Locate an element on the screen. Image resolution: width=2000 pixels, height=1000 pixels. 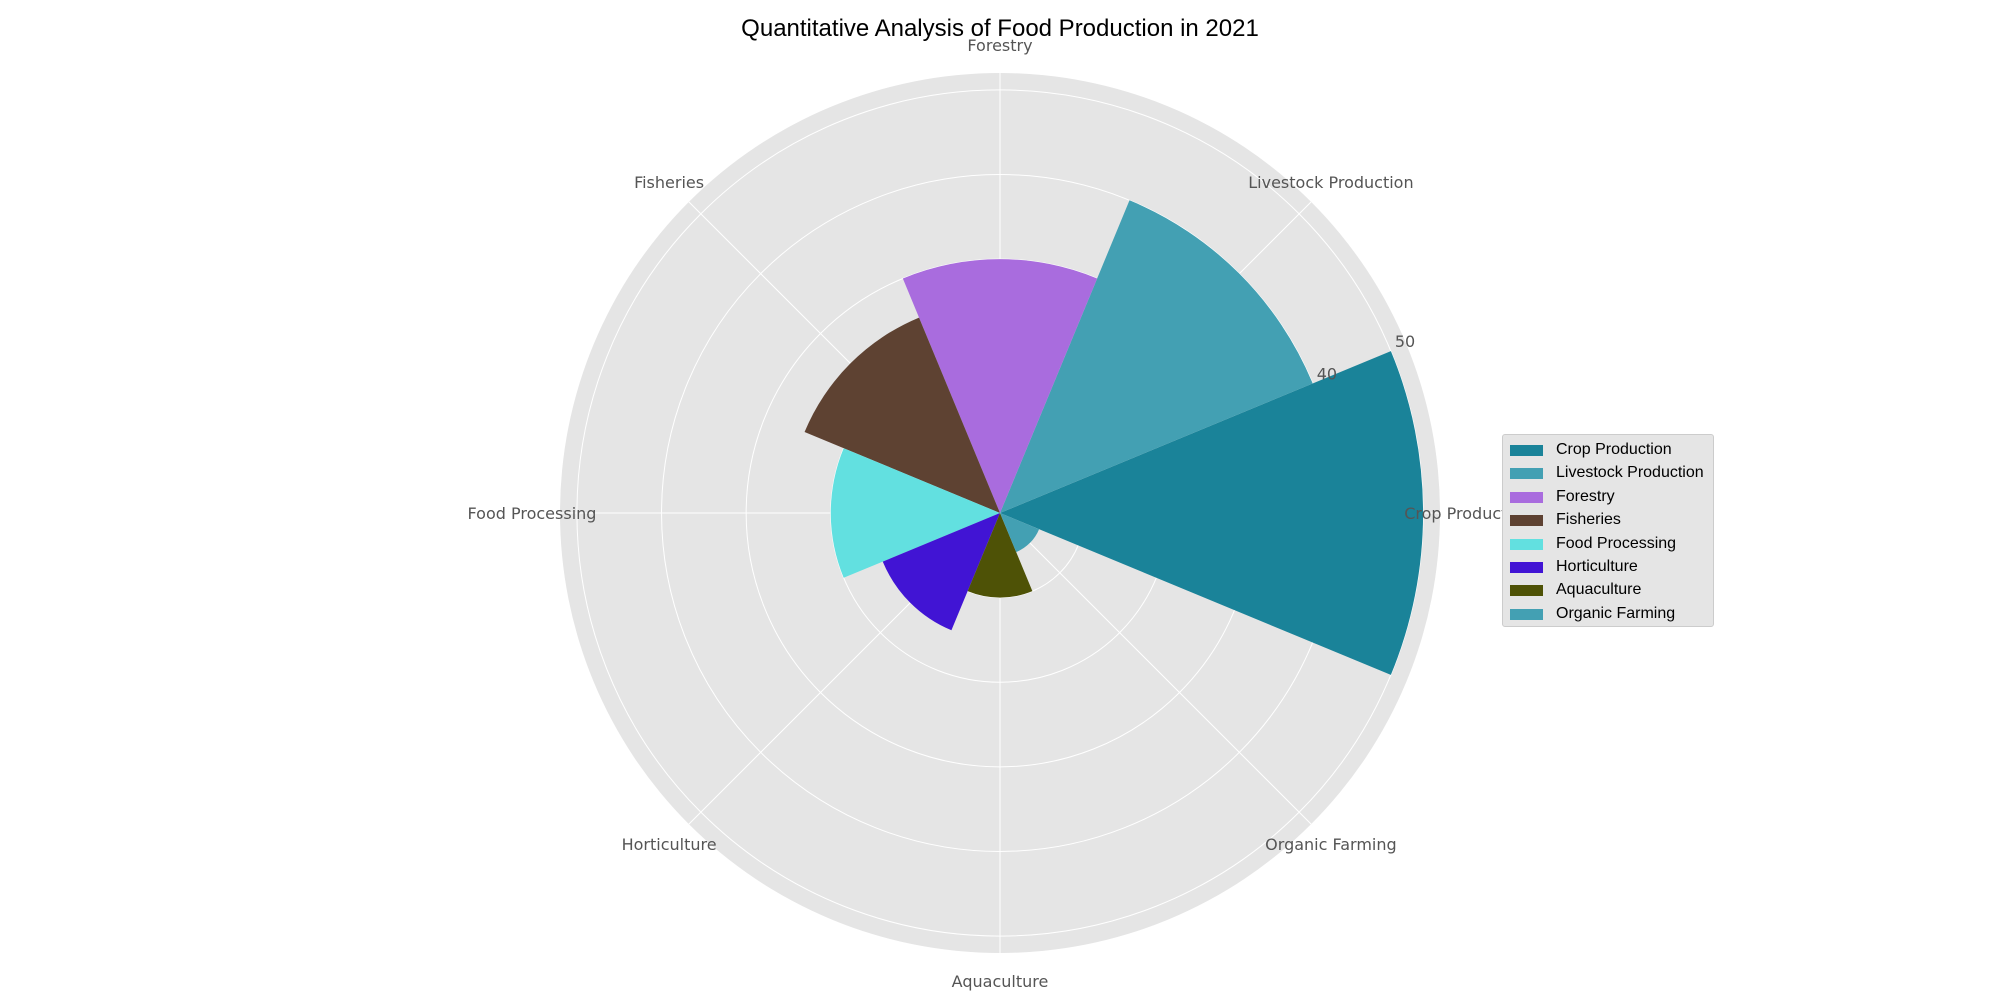
legend-label: Aquaculture is located at coordinates (1599, 590).